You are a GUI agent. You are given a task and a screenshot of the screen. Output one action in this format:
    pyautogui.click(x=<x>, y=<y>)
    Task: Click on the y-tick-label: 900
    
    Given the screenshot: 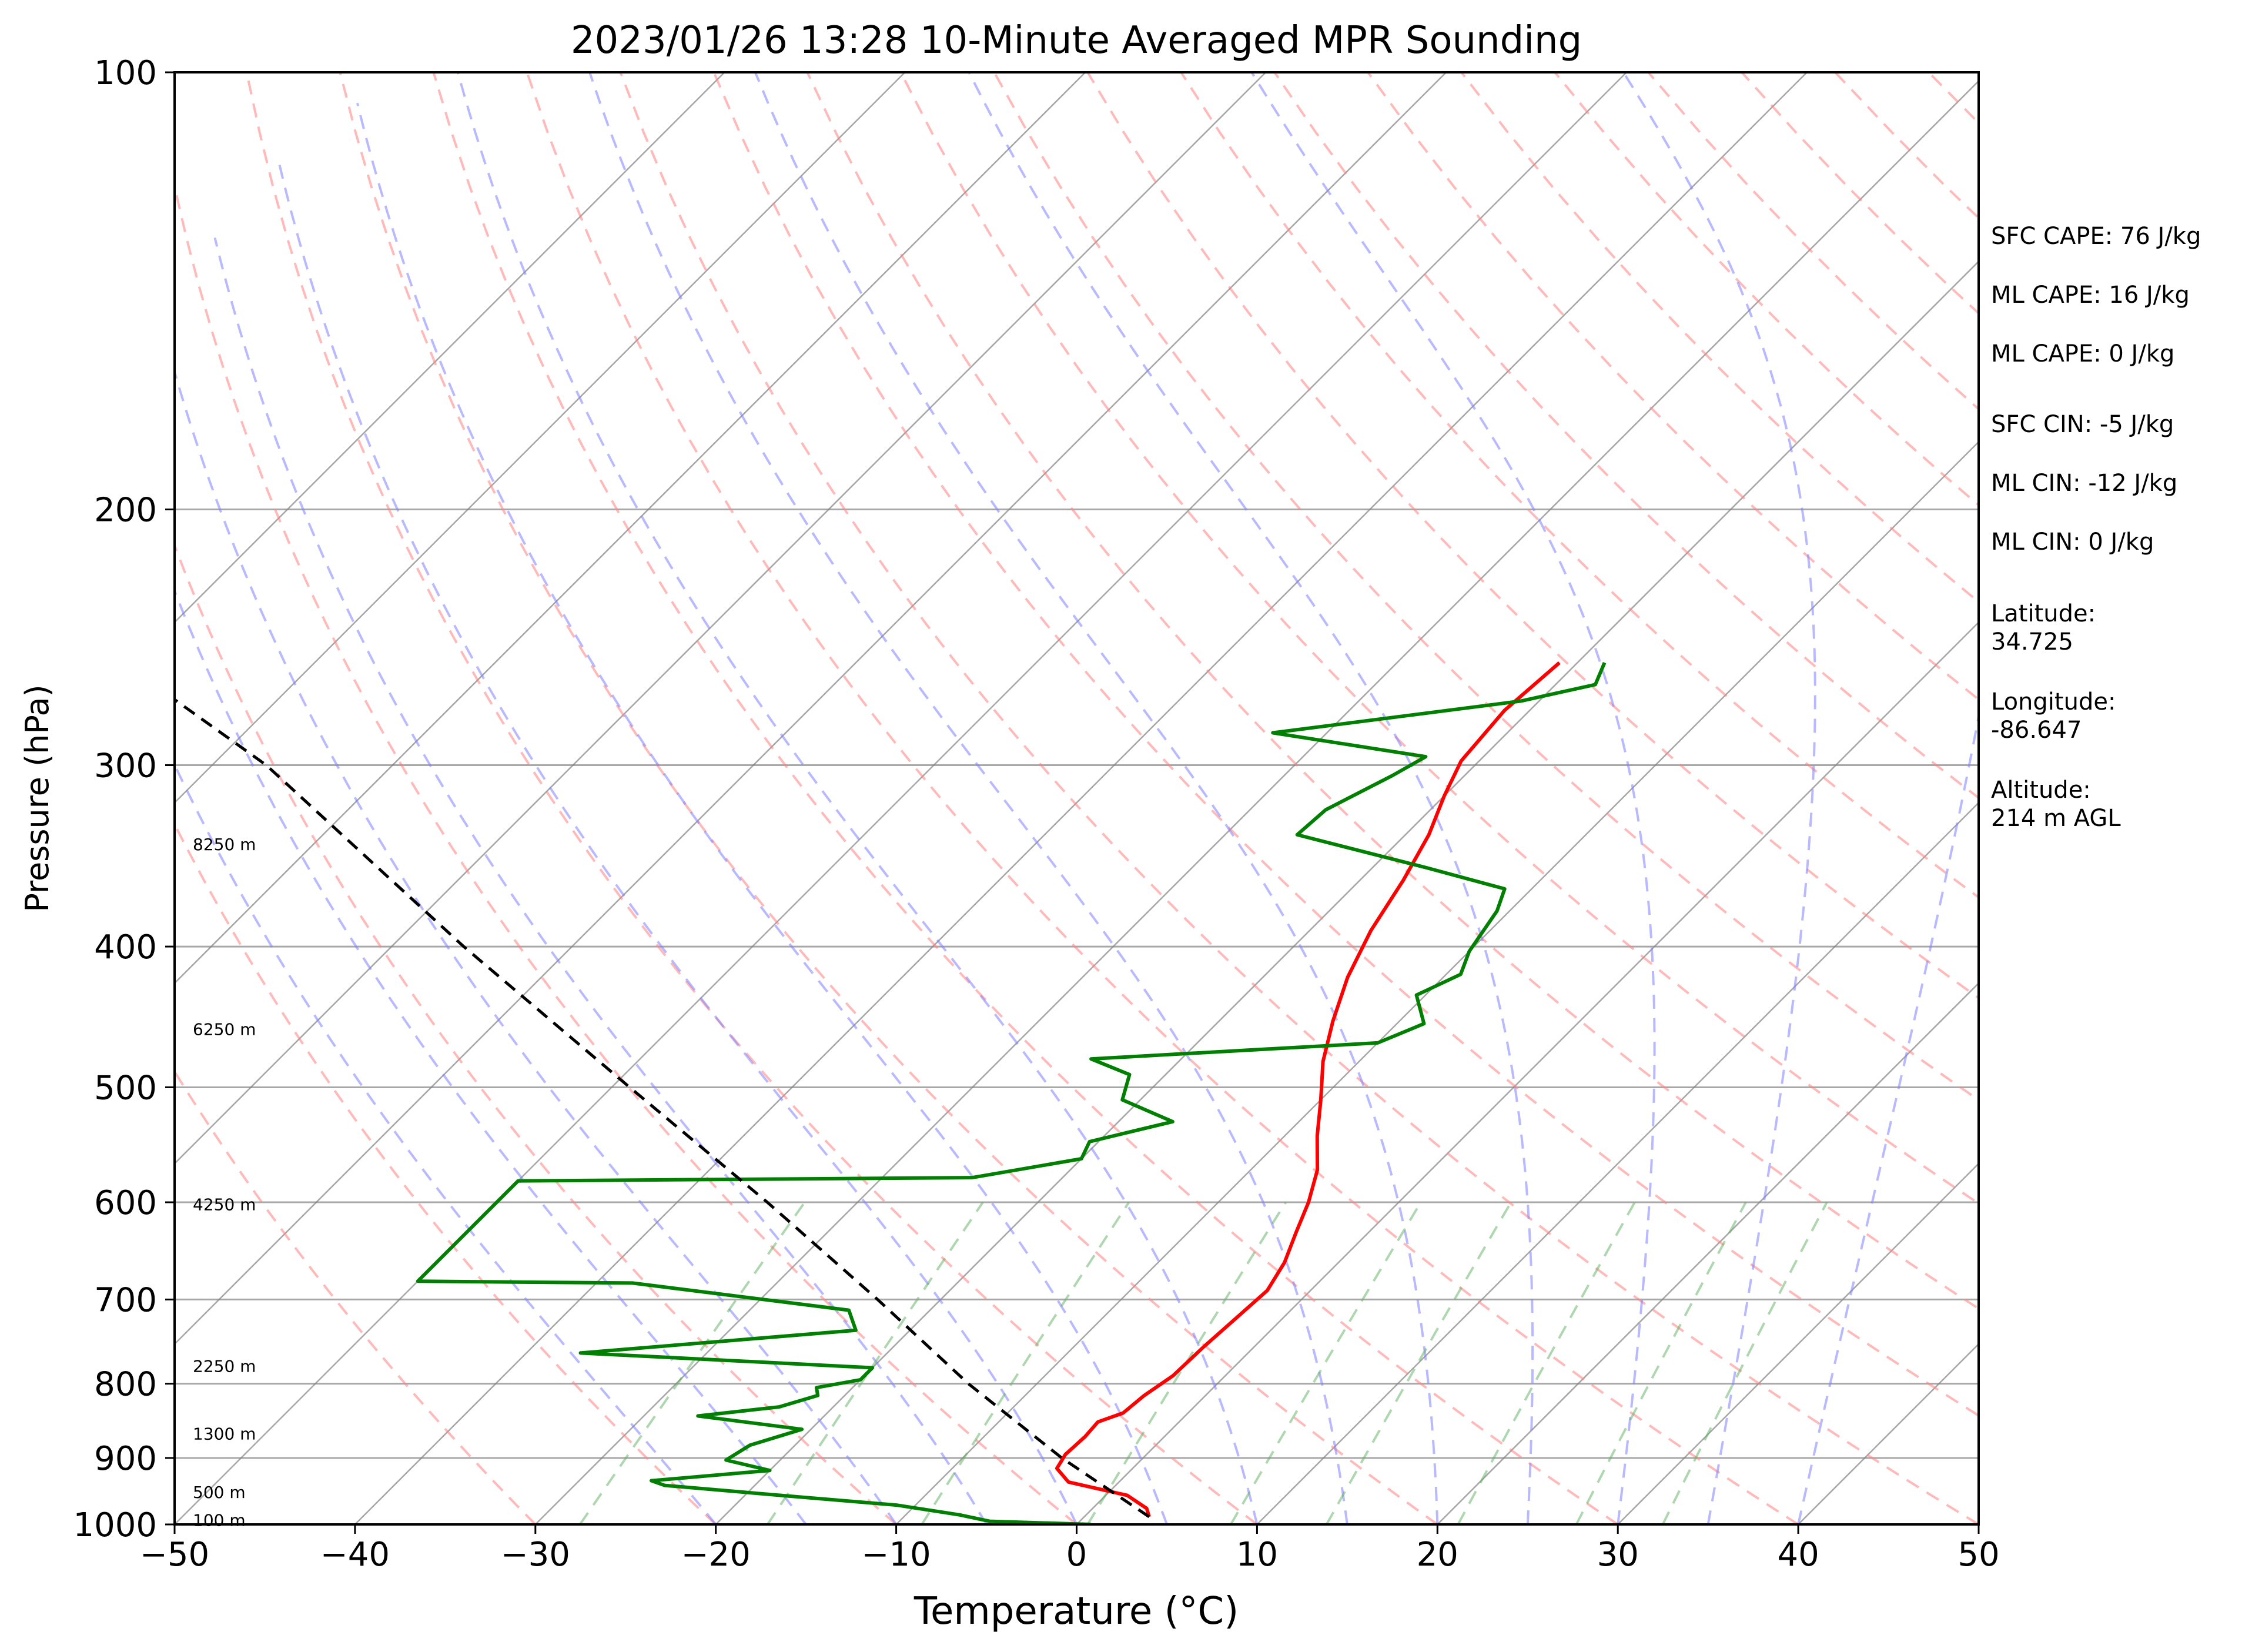 What is the action you would take?
    pyautogui.click(x=126, y=1459)
    